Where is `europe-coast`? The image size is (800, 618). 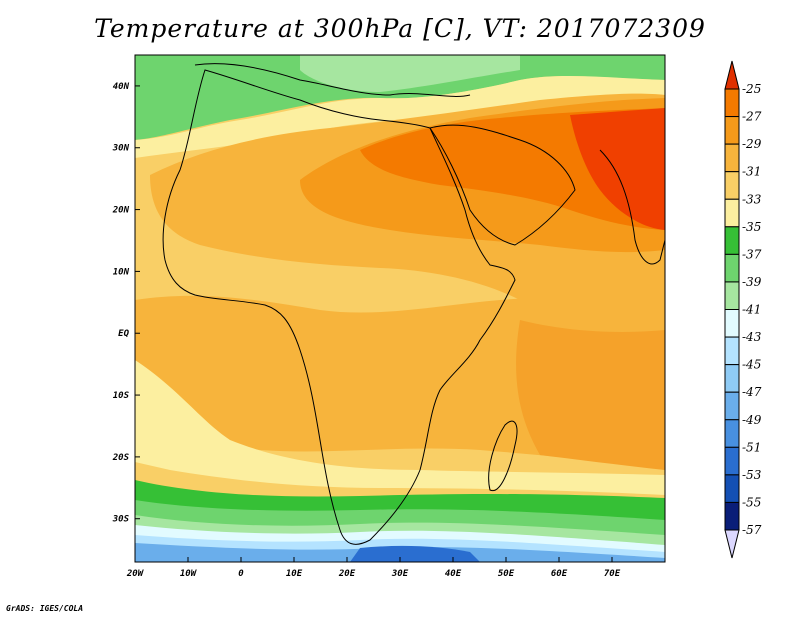
europe-coast is located at coordinates (332, 80).